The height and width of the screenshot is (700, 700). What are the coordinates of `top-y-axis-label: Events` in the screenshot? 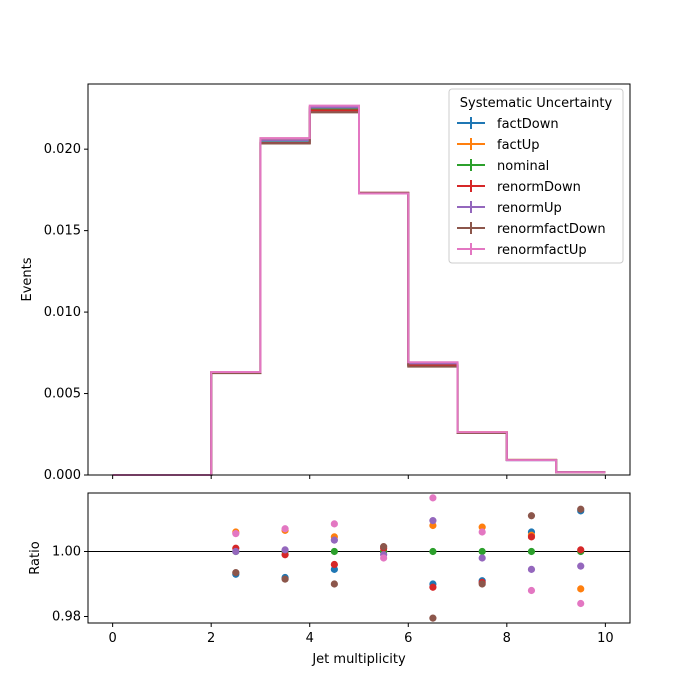 It's located at (27, 279).